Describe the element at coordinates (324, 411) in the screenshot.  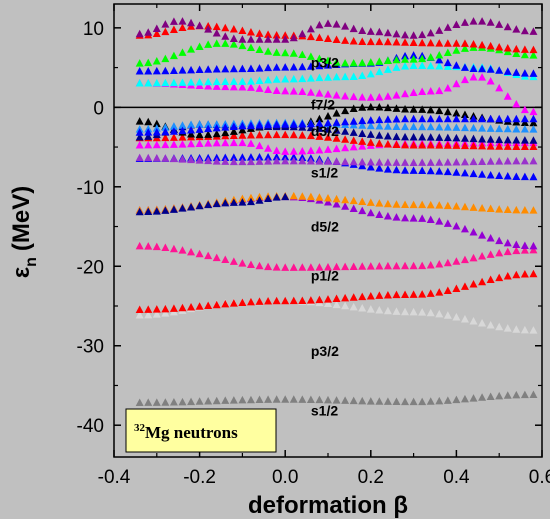
I see `orbital-label: s1/2` at that location.